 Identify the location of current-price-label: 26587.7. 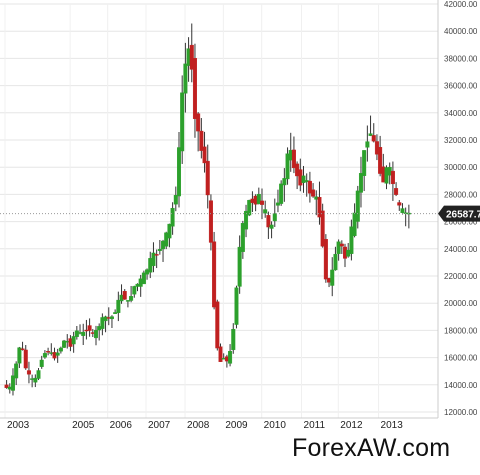
(463, 215).